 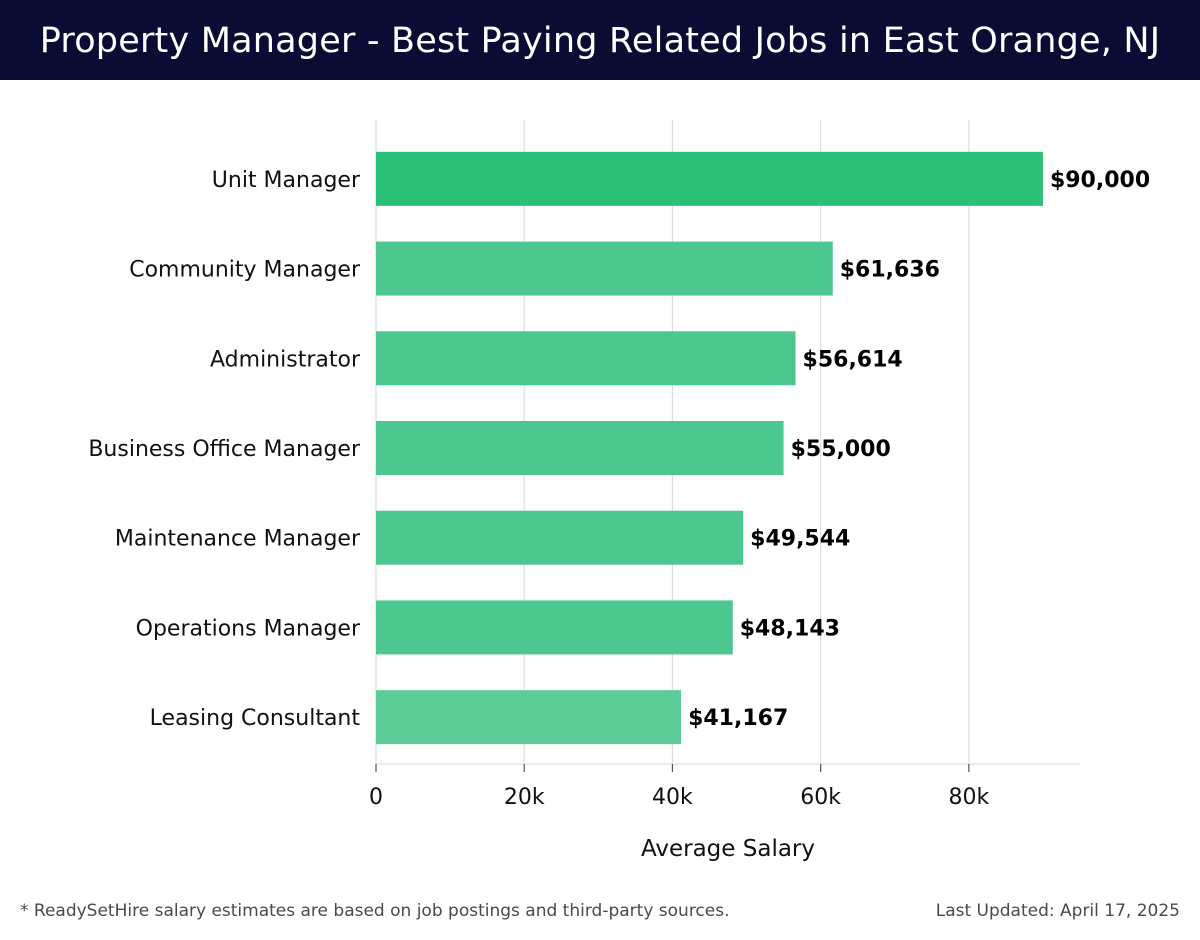 I want to click on x-tick-label: 60k, so click(x=820, y=797).